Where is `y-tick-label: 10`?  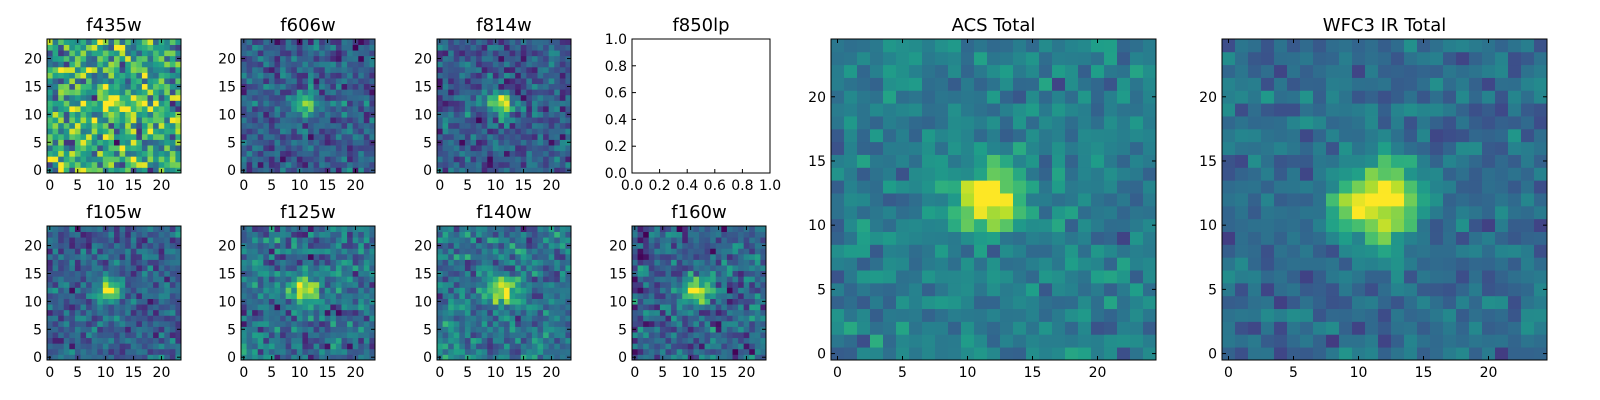 y-tick-label: 10 is located at coordinates (33, 302).